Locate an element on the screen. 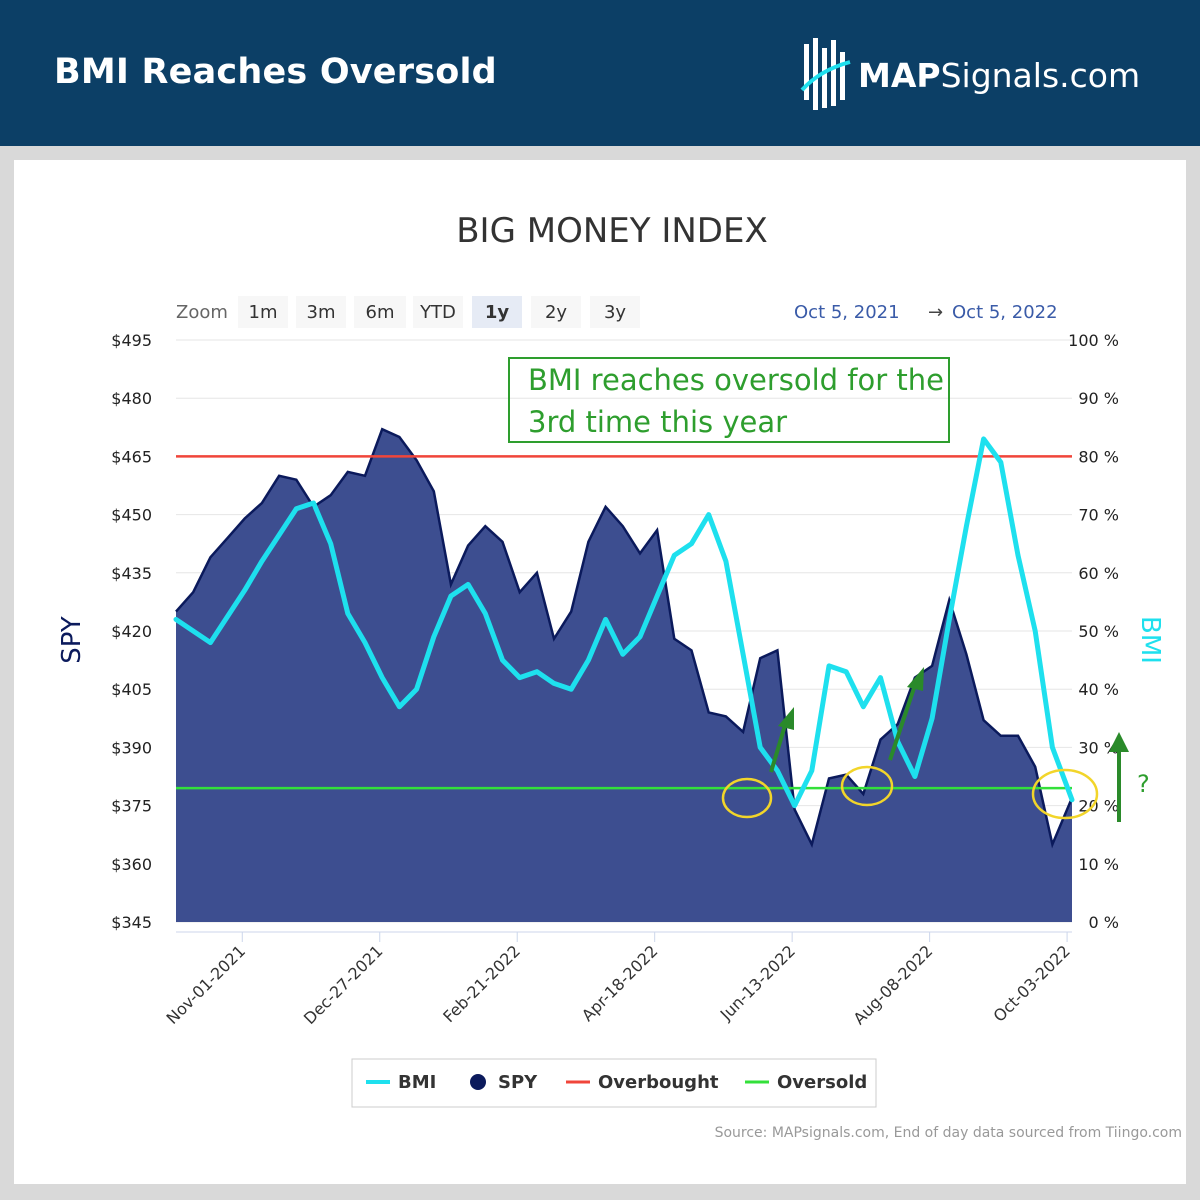  spy-axis-title: SPY is located at coordinates (72, 640).